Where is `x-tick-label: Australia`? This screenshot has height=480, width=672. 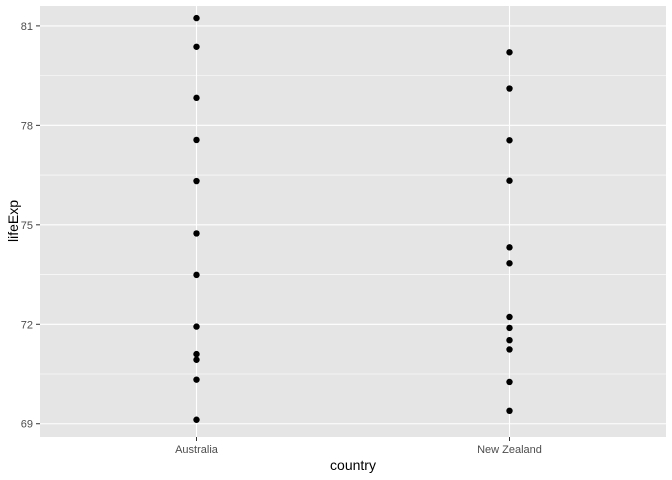 x-tick-label: Australia is located at coordinates (197, 450).